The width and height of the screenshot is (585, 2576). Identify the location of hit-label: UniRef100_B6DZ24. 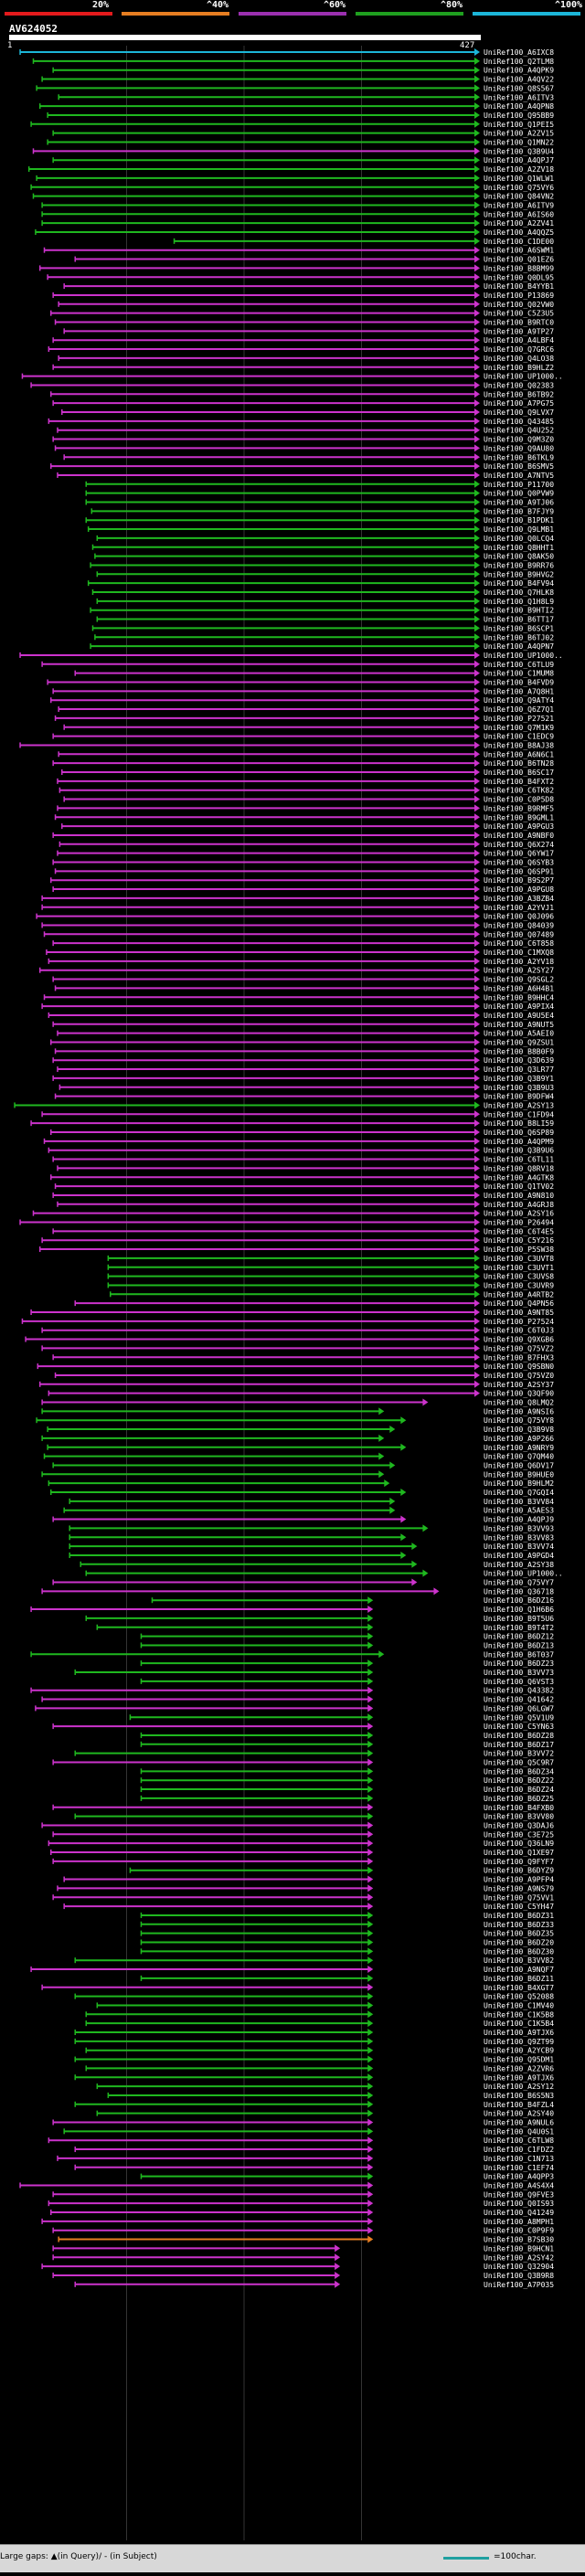
(519, 1790).